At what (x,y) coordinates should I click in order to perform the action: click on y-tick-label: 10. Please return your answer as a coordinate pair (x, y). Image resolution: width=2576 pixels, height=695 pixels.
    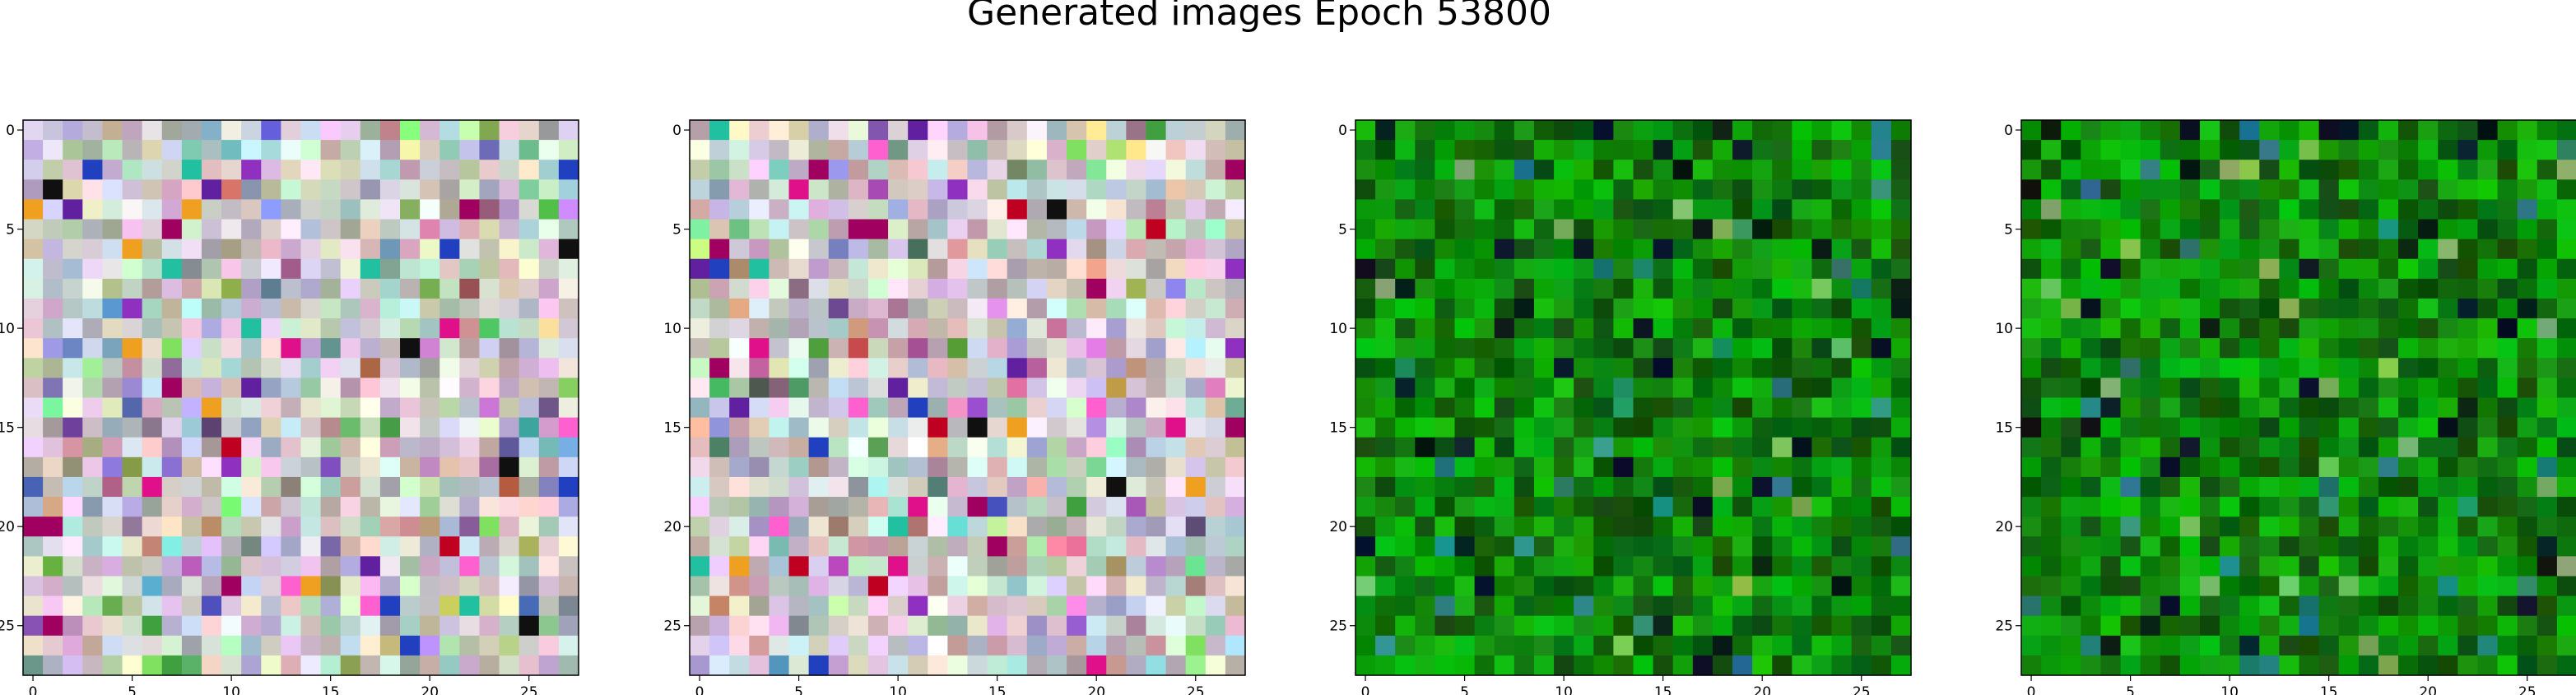
    Looking at the image, I should click on (1338, 329).